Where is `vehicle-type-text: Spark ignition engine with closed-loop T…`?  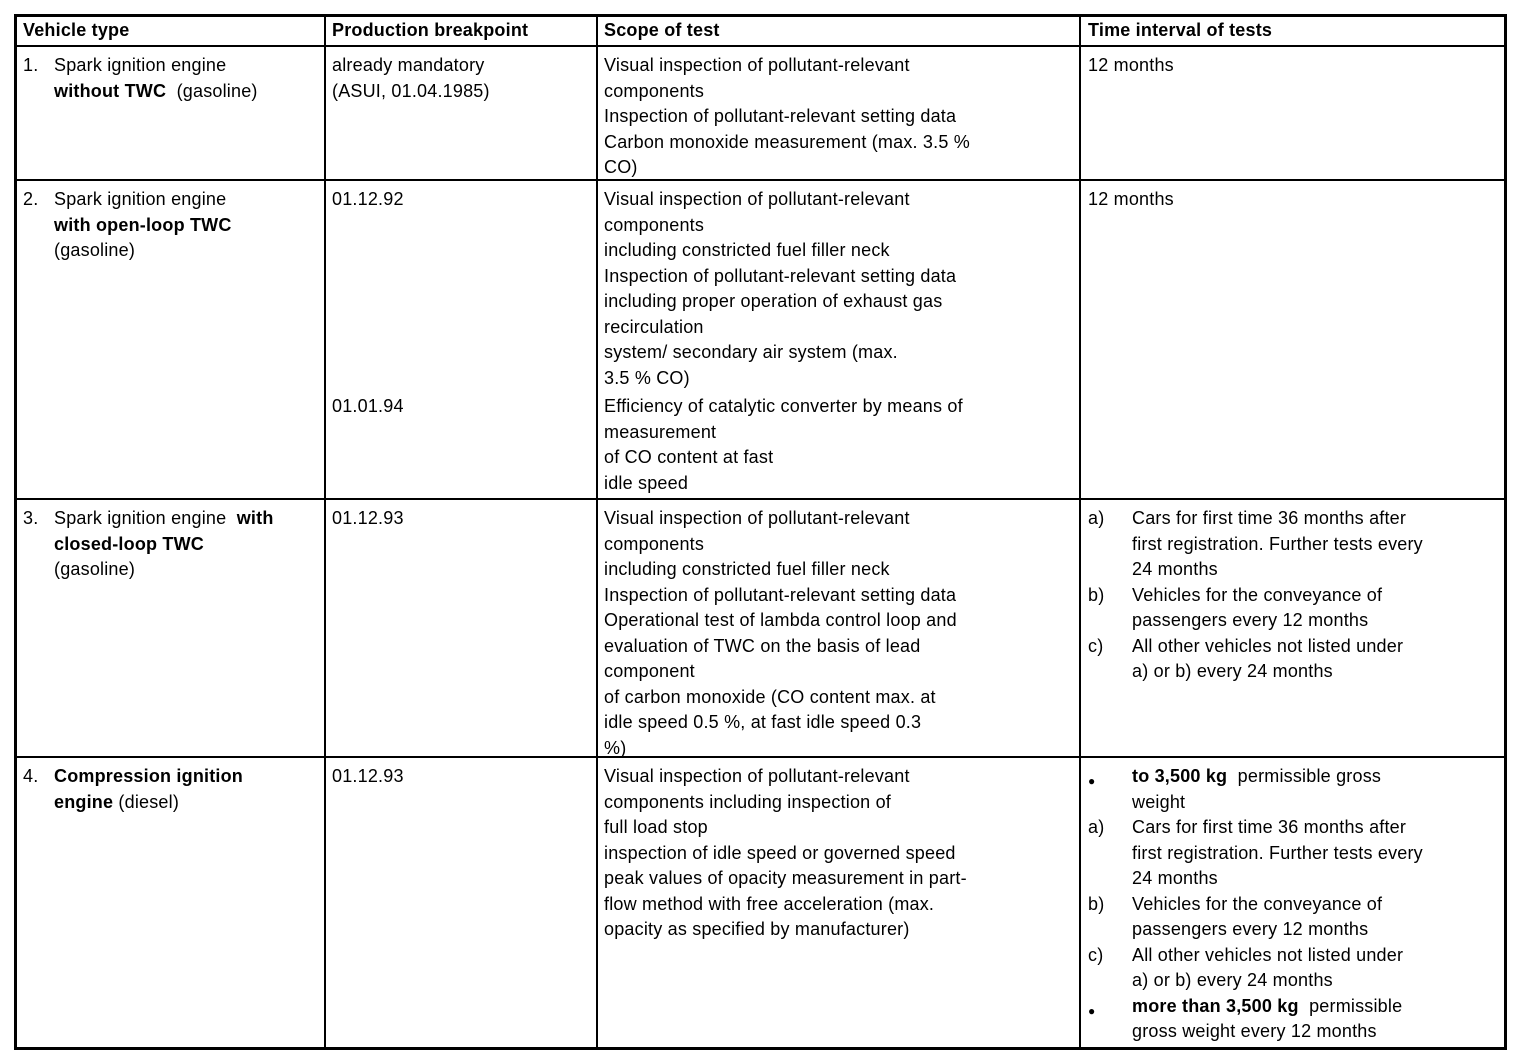
vehicle-type-text: Spark ignition engine with closed-loop T… is located at coordinates (186, 544).